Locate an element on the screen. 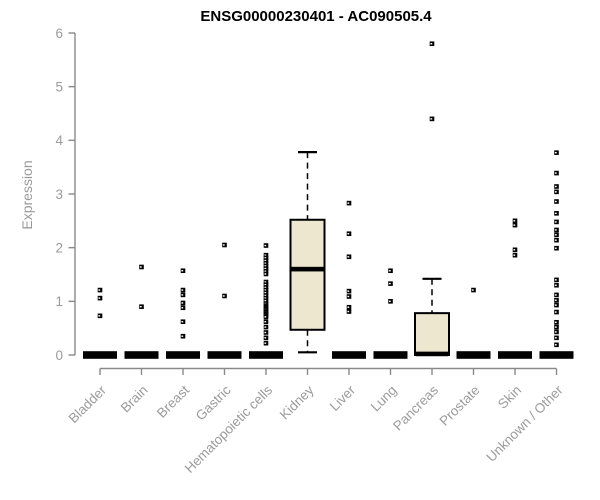 Image resolution: width=600 pixels, height=500 pixels. x-tick-label: Gastric is located at coordinates (213, 402).